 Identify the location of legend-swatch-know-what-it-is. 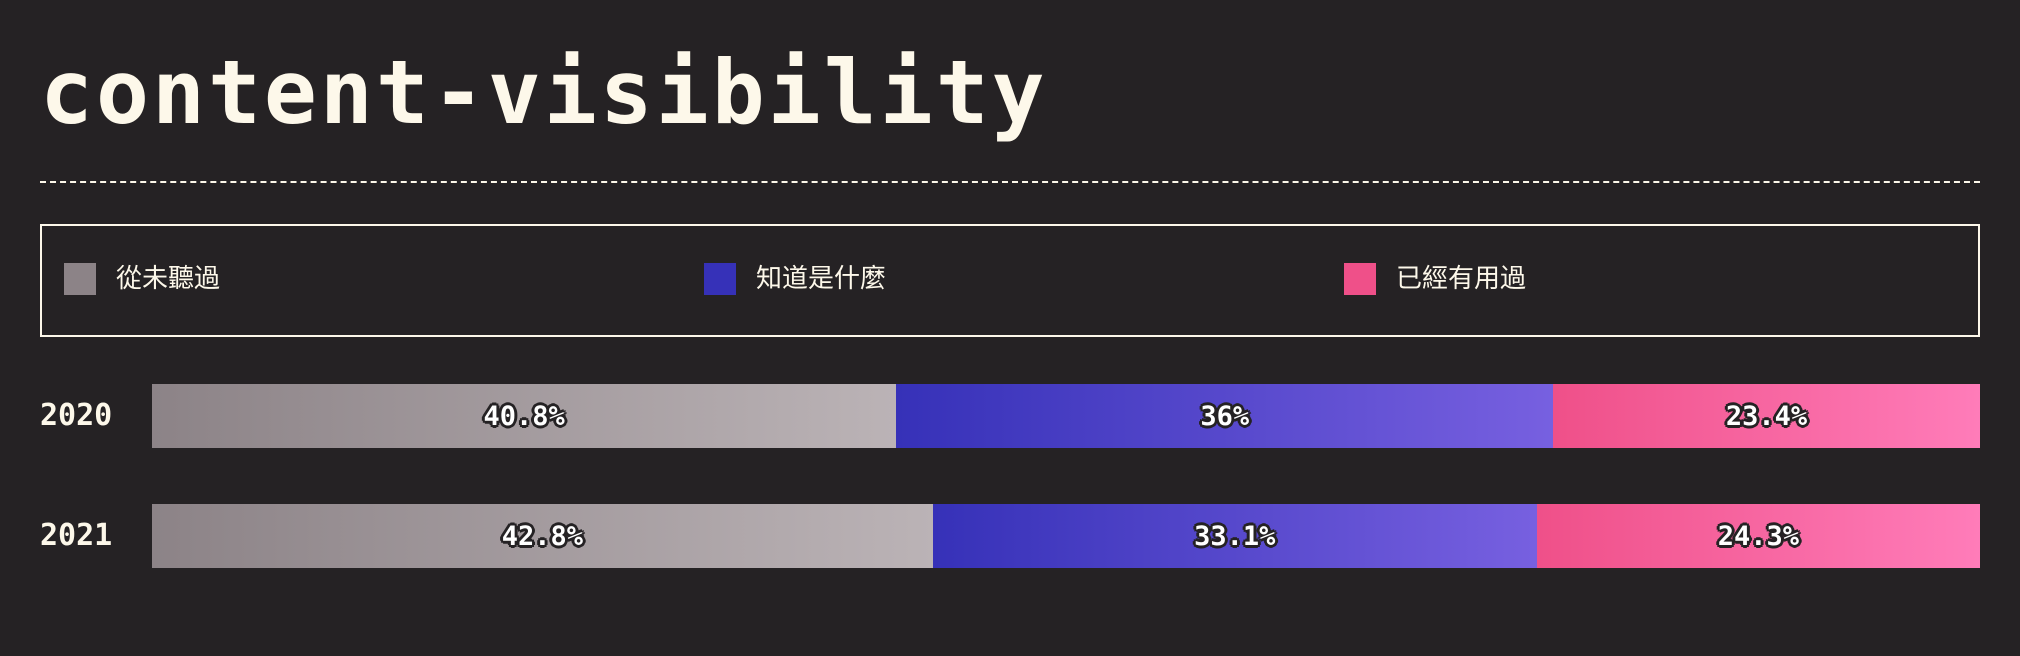
(720, 279).